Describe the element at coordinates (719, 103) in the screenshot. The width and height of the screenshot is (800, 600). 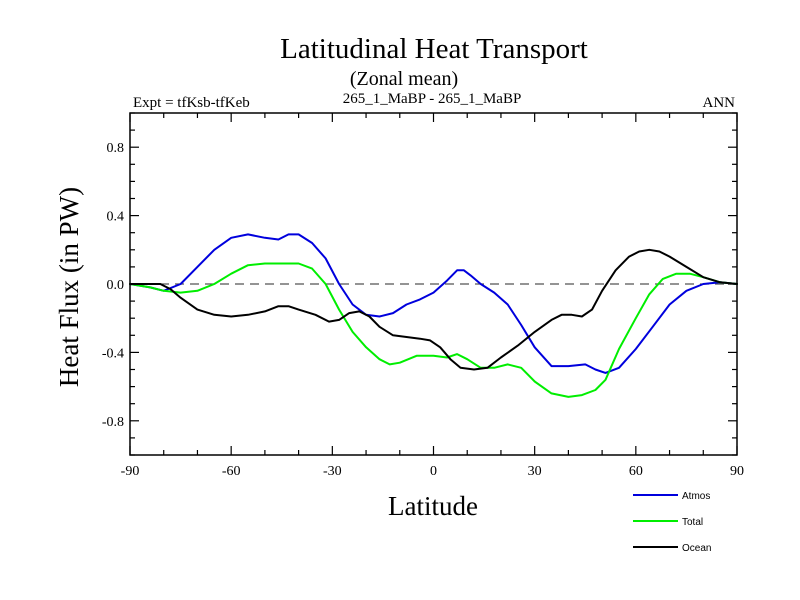
I see `season-label: ANN` at that location.